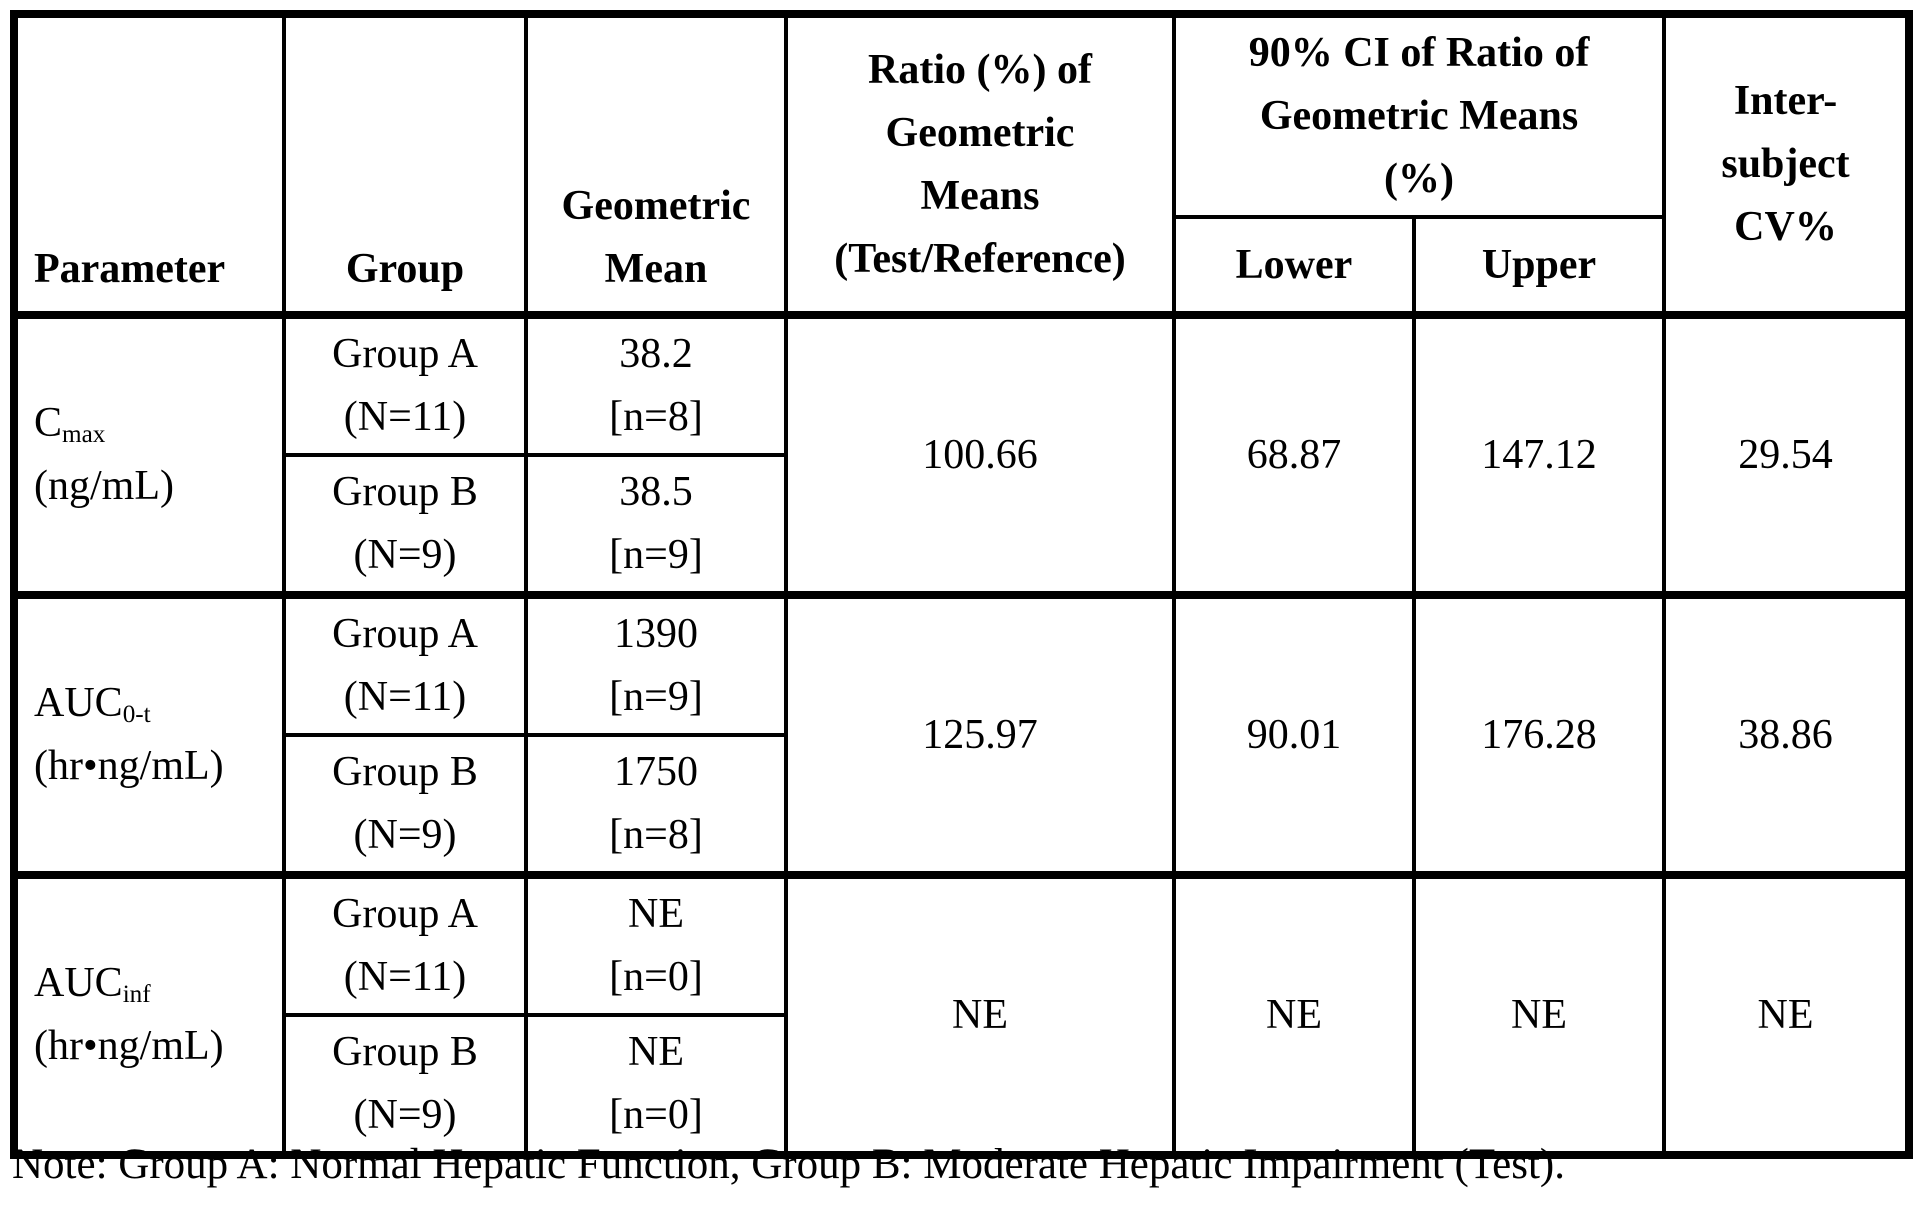  Describe the element at coordinates (1787, 1014) in the screenshot. I see `cell-cv: NE` at that location.